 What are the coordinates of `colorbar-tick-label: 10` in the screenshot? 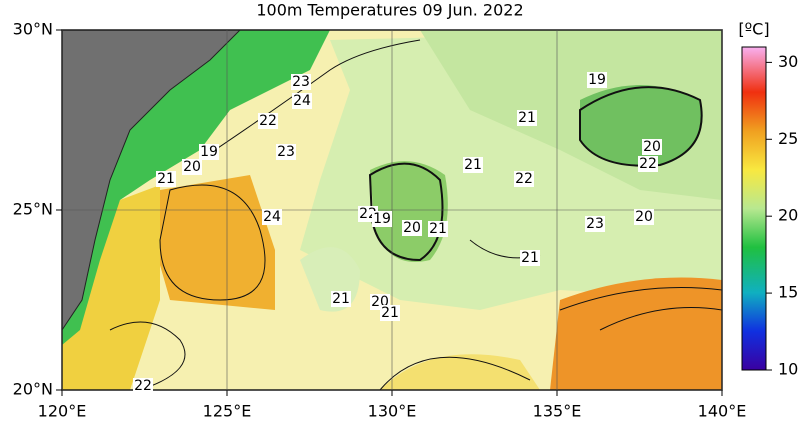 It's located at (788, 369).